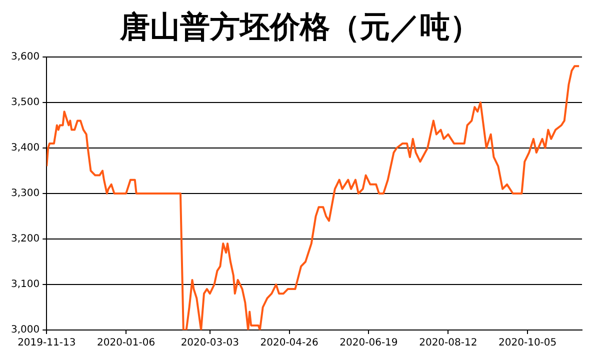  I want to click on y-tick-label: 3,200, so click(25, 239).